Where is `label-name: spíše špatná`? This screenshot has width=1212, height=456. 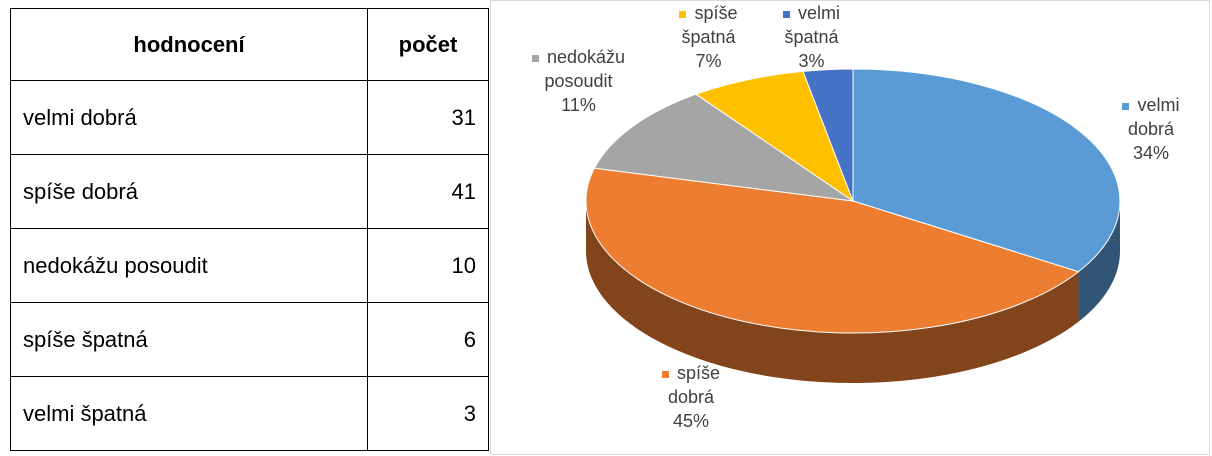 label-name: spíše špatná is located at coordinates (709, 25).